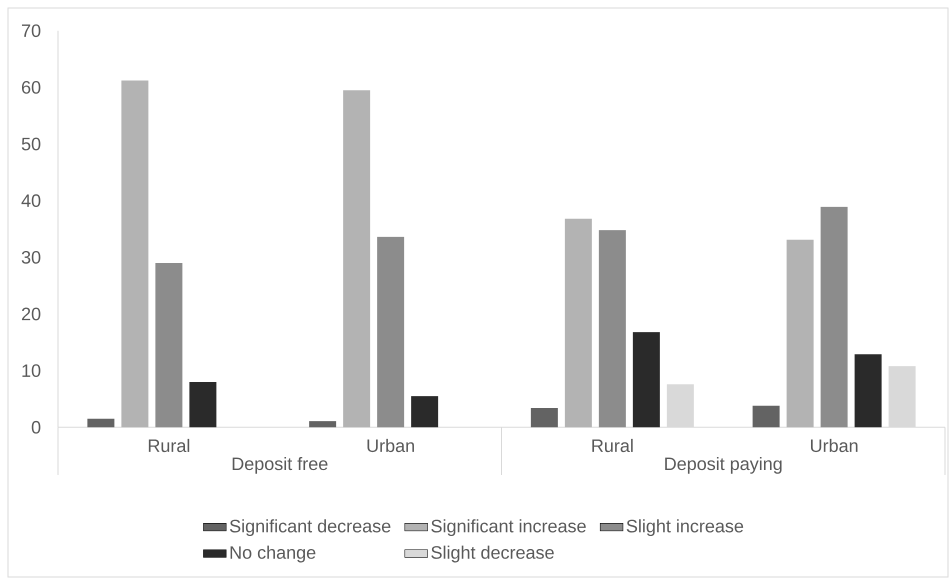  I want to click on legend-label: Slight decrease, so click(492, 554).